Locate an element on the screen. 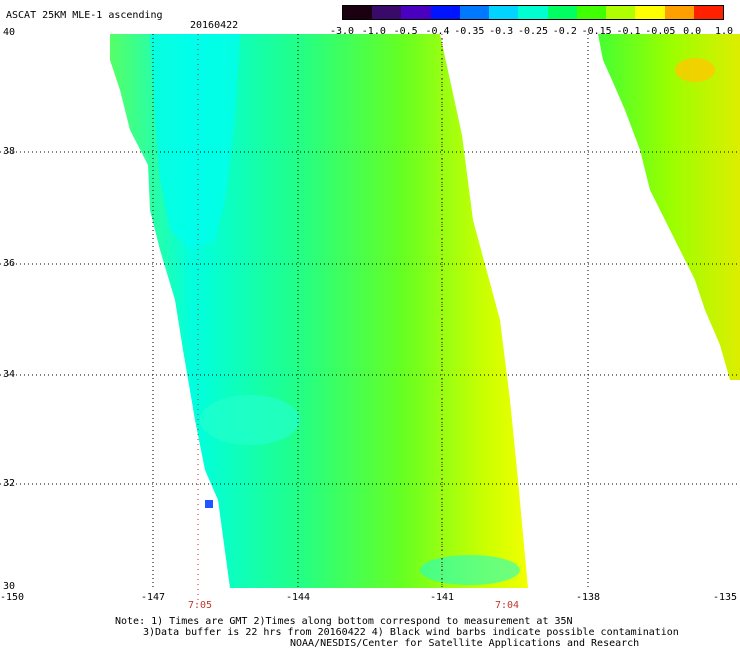 This screenshot has height=650, width=740. lon-label-144: -144 is located at coordinates (298, 597).